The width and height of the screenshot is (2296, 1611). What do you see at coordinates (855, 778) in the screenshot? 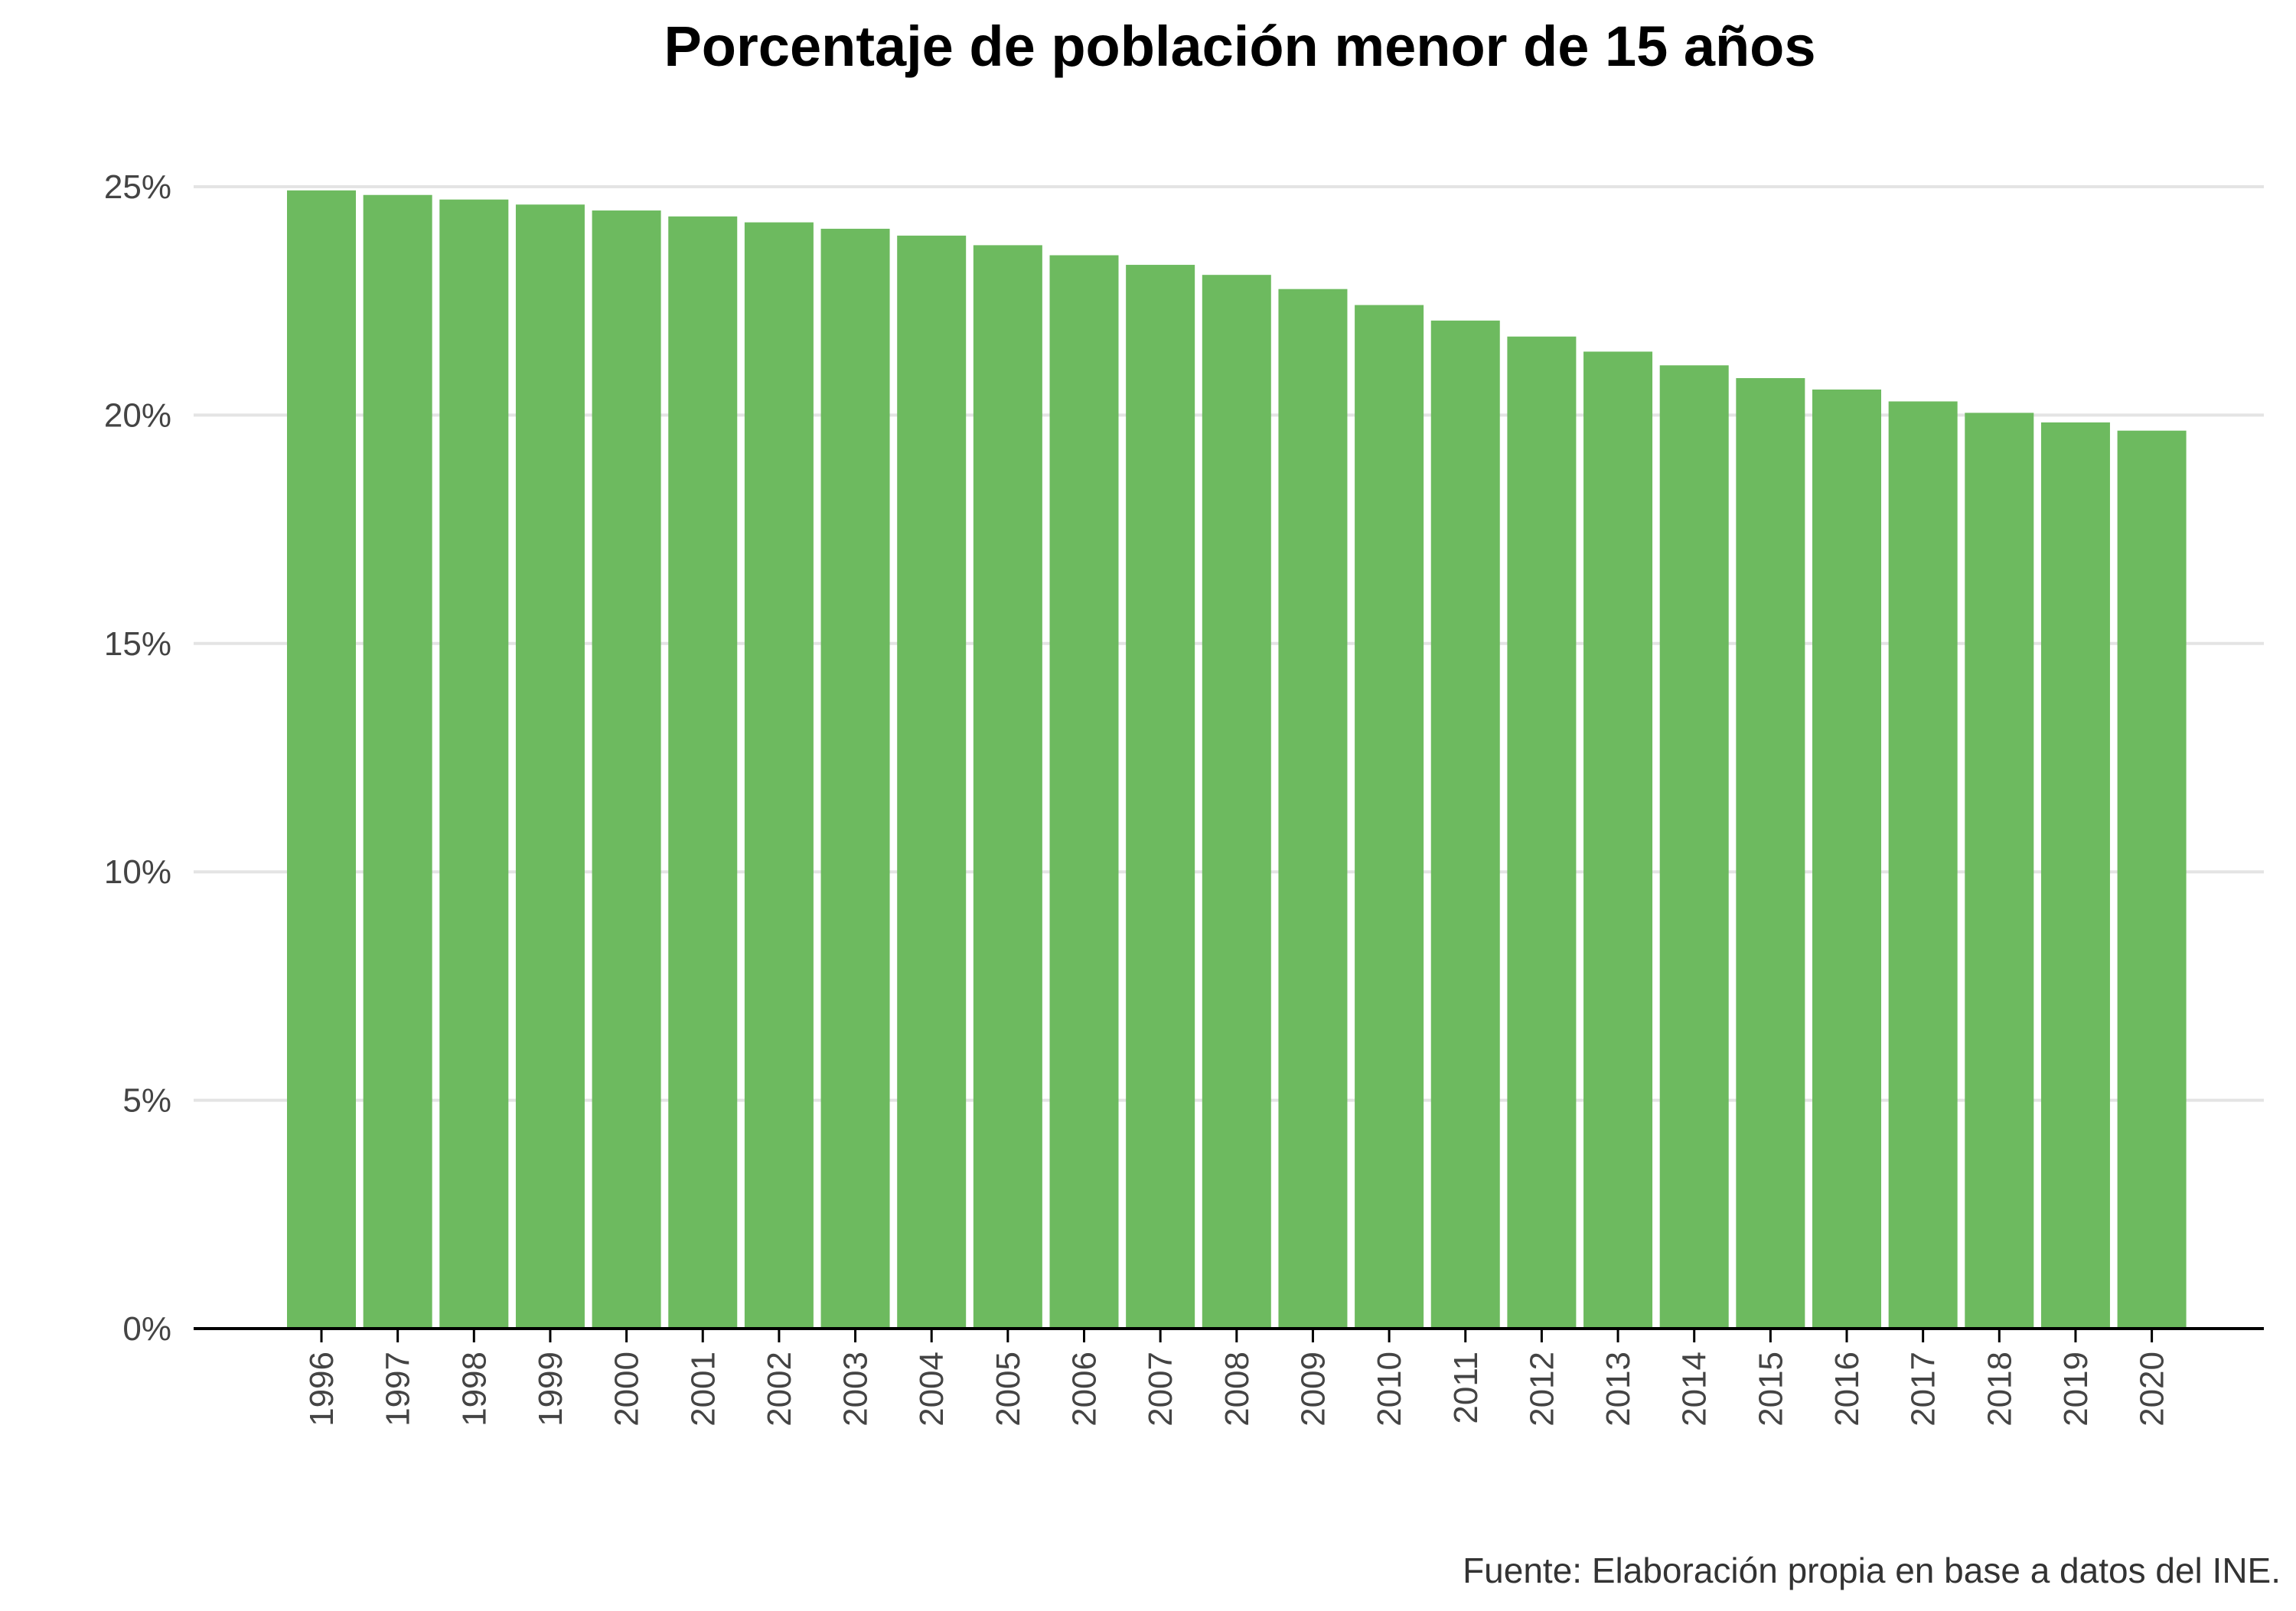
I see `bar-2003` at bounding box center [855, 778].